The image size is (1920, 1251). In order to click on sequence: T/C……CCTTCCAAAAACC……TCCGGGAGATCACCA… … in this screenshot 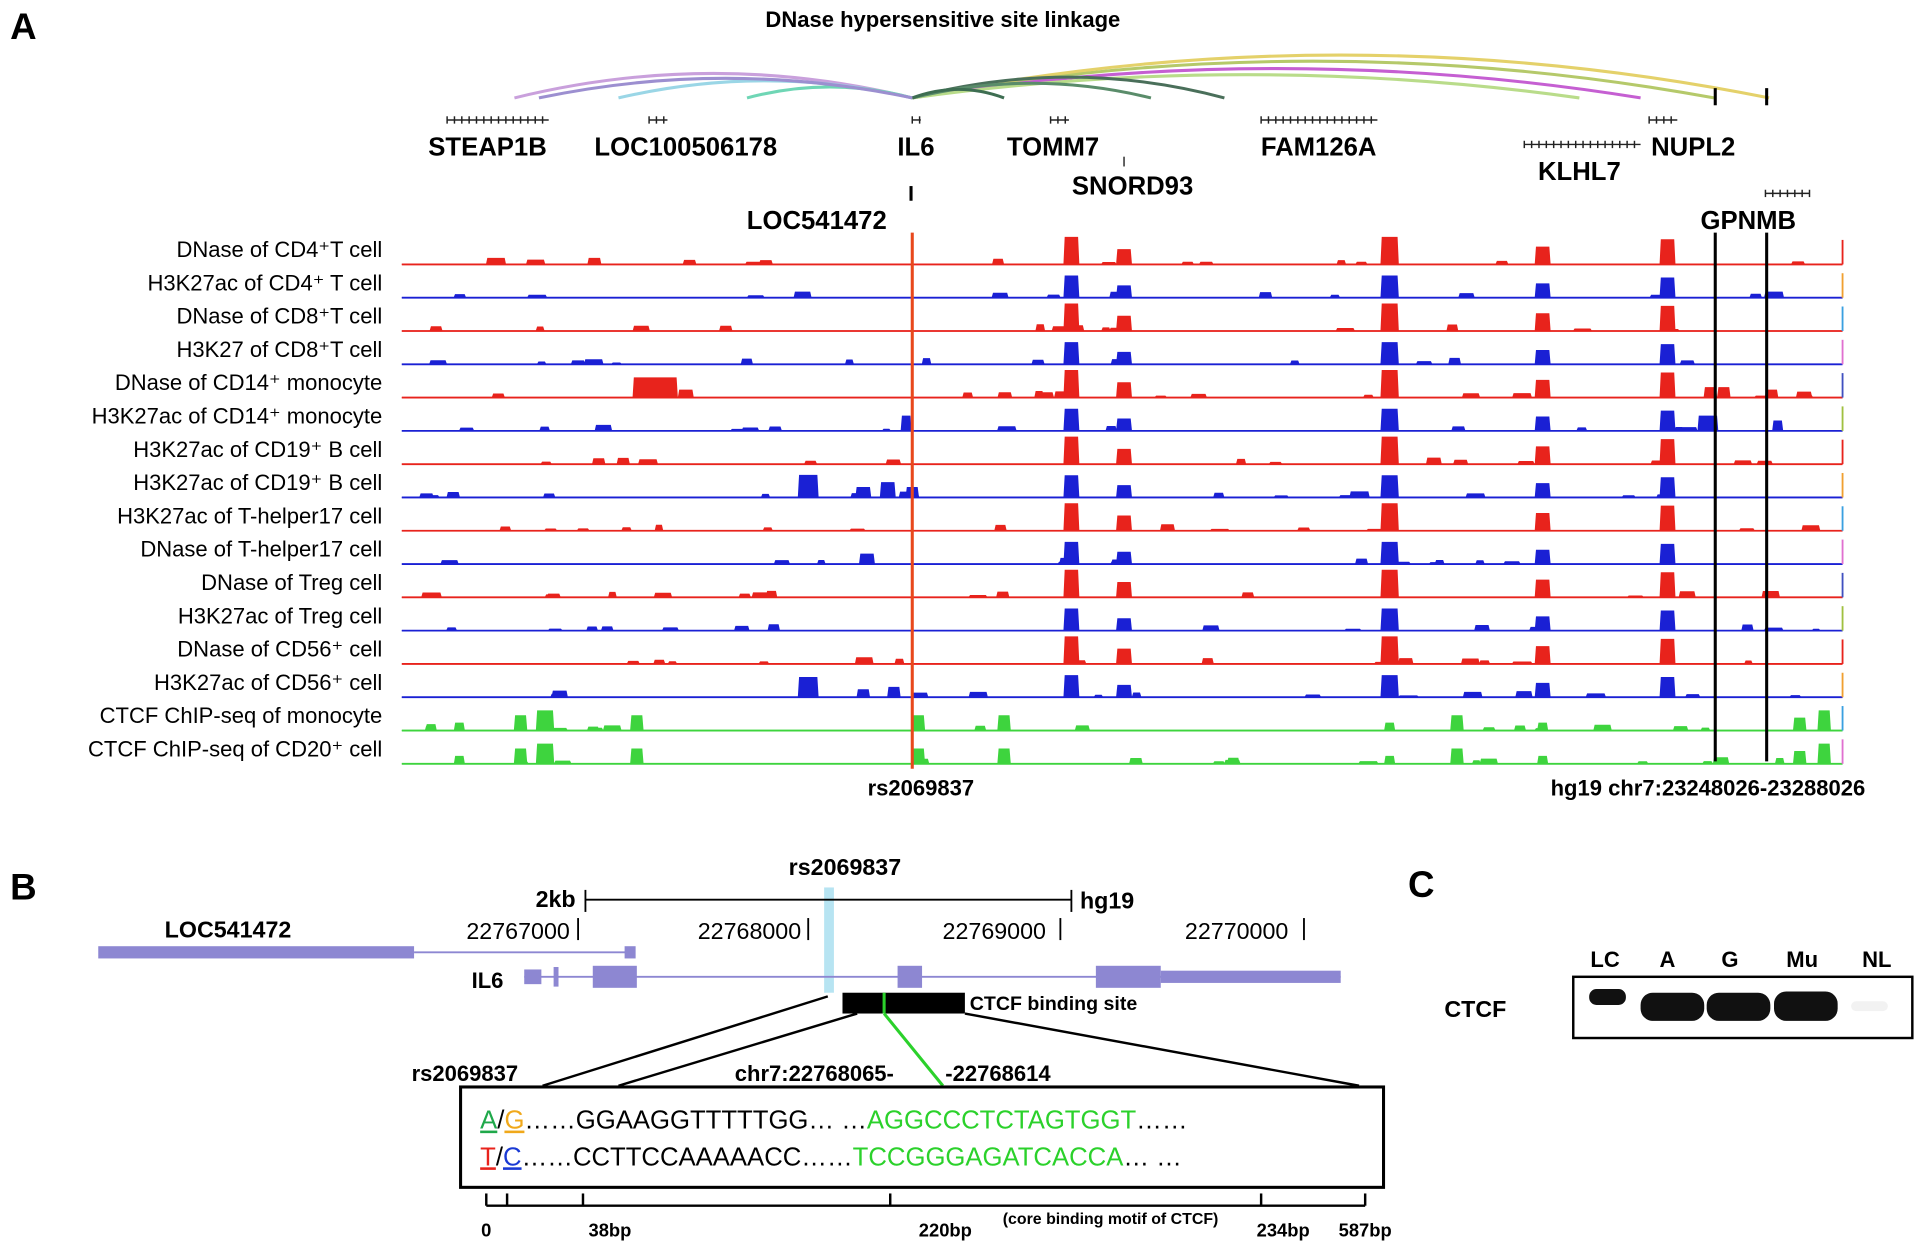, I will do `click(831, 1157)`.